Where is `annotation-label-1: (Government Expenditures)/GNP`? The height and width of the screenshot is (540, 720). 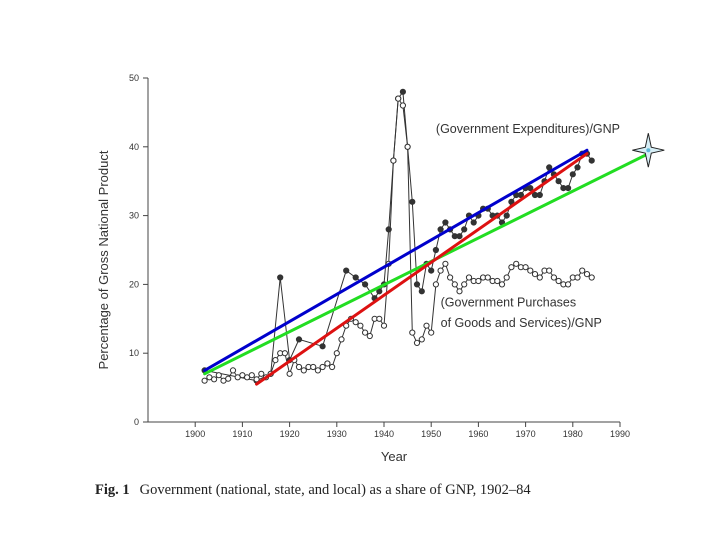
annotation-label-1: (Government Expenditures)/GNP is located at coordinates (528, 129).